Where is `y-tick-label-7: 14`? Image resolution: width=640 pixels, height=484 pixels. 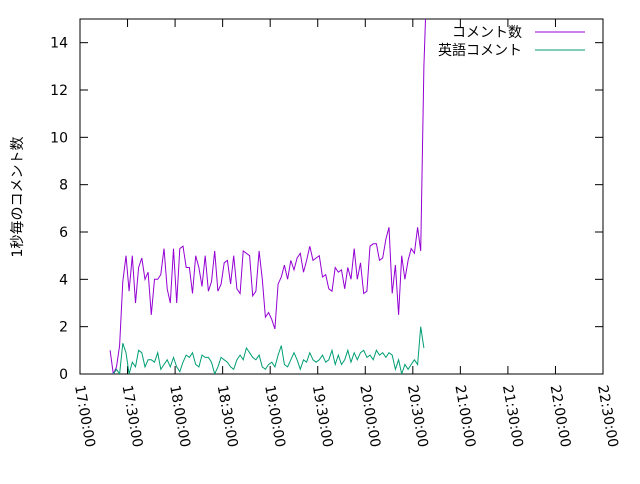
y-tick-label-7: 14 is located at coordinates (59, 44).